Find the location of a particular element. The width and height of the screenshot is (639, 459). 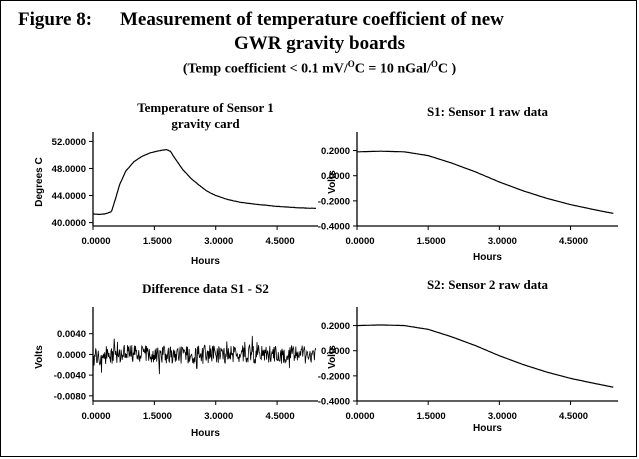

subtitle-part-b: C = 10 nGal/ is located at coordinates (392, 69).